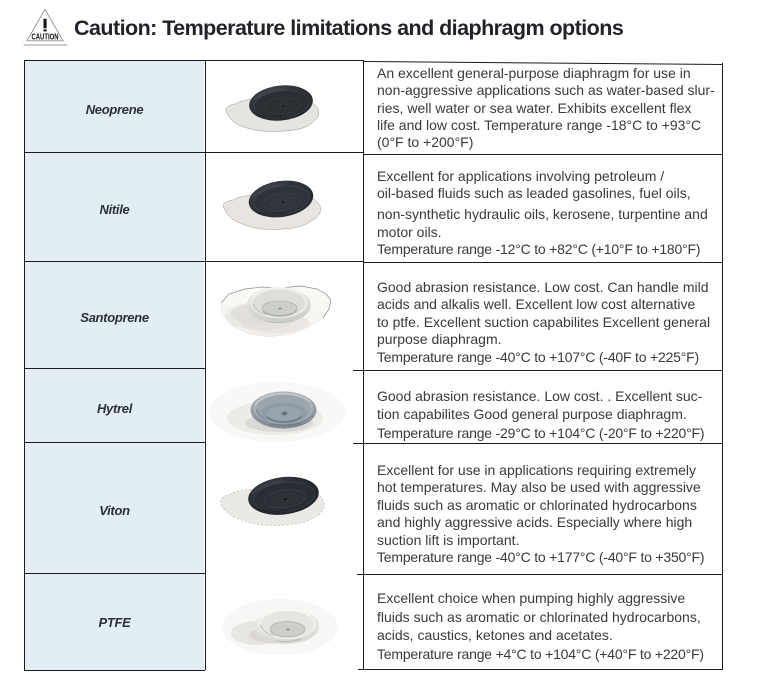 The height and width of the screenshot is (687, 757). Describe the element at coordinates (45, 36) in the screenshot. I see `svg-text: CAUTION` at that location.